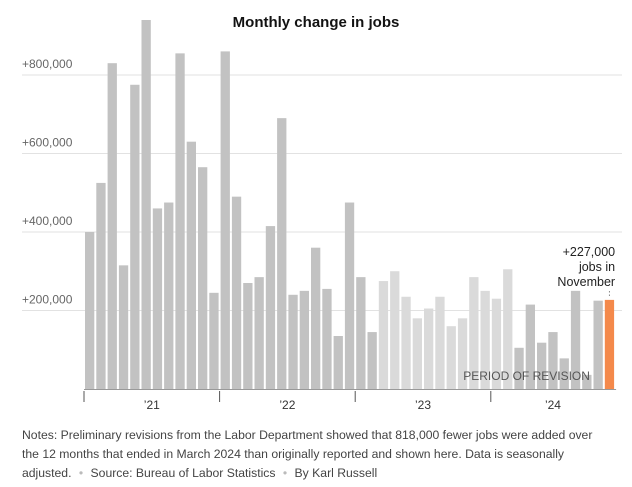 The height and width of the screenshot is (487, 632). I want to click on revision-period-label: PERIOD OF REVISION, so click(526, 376).